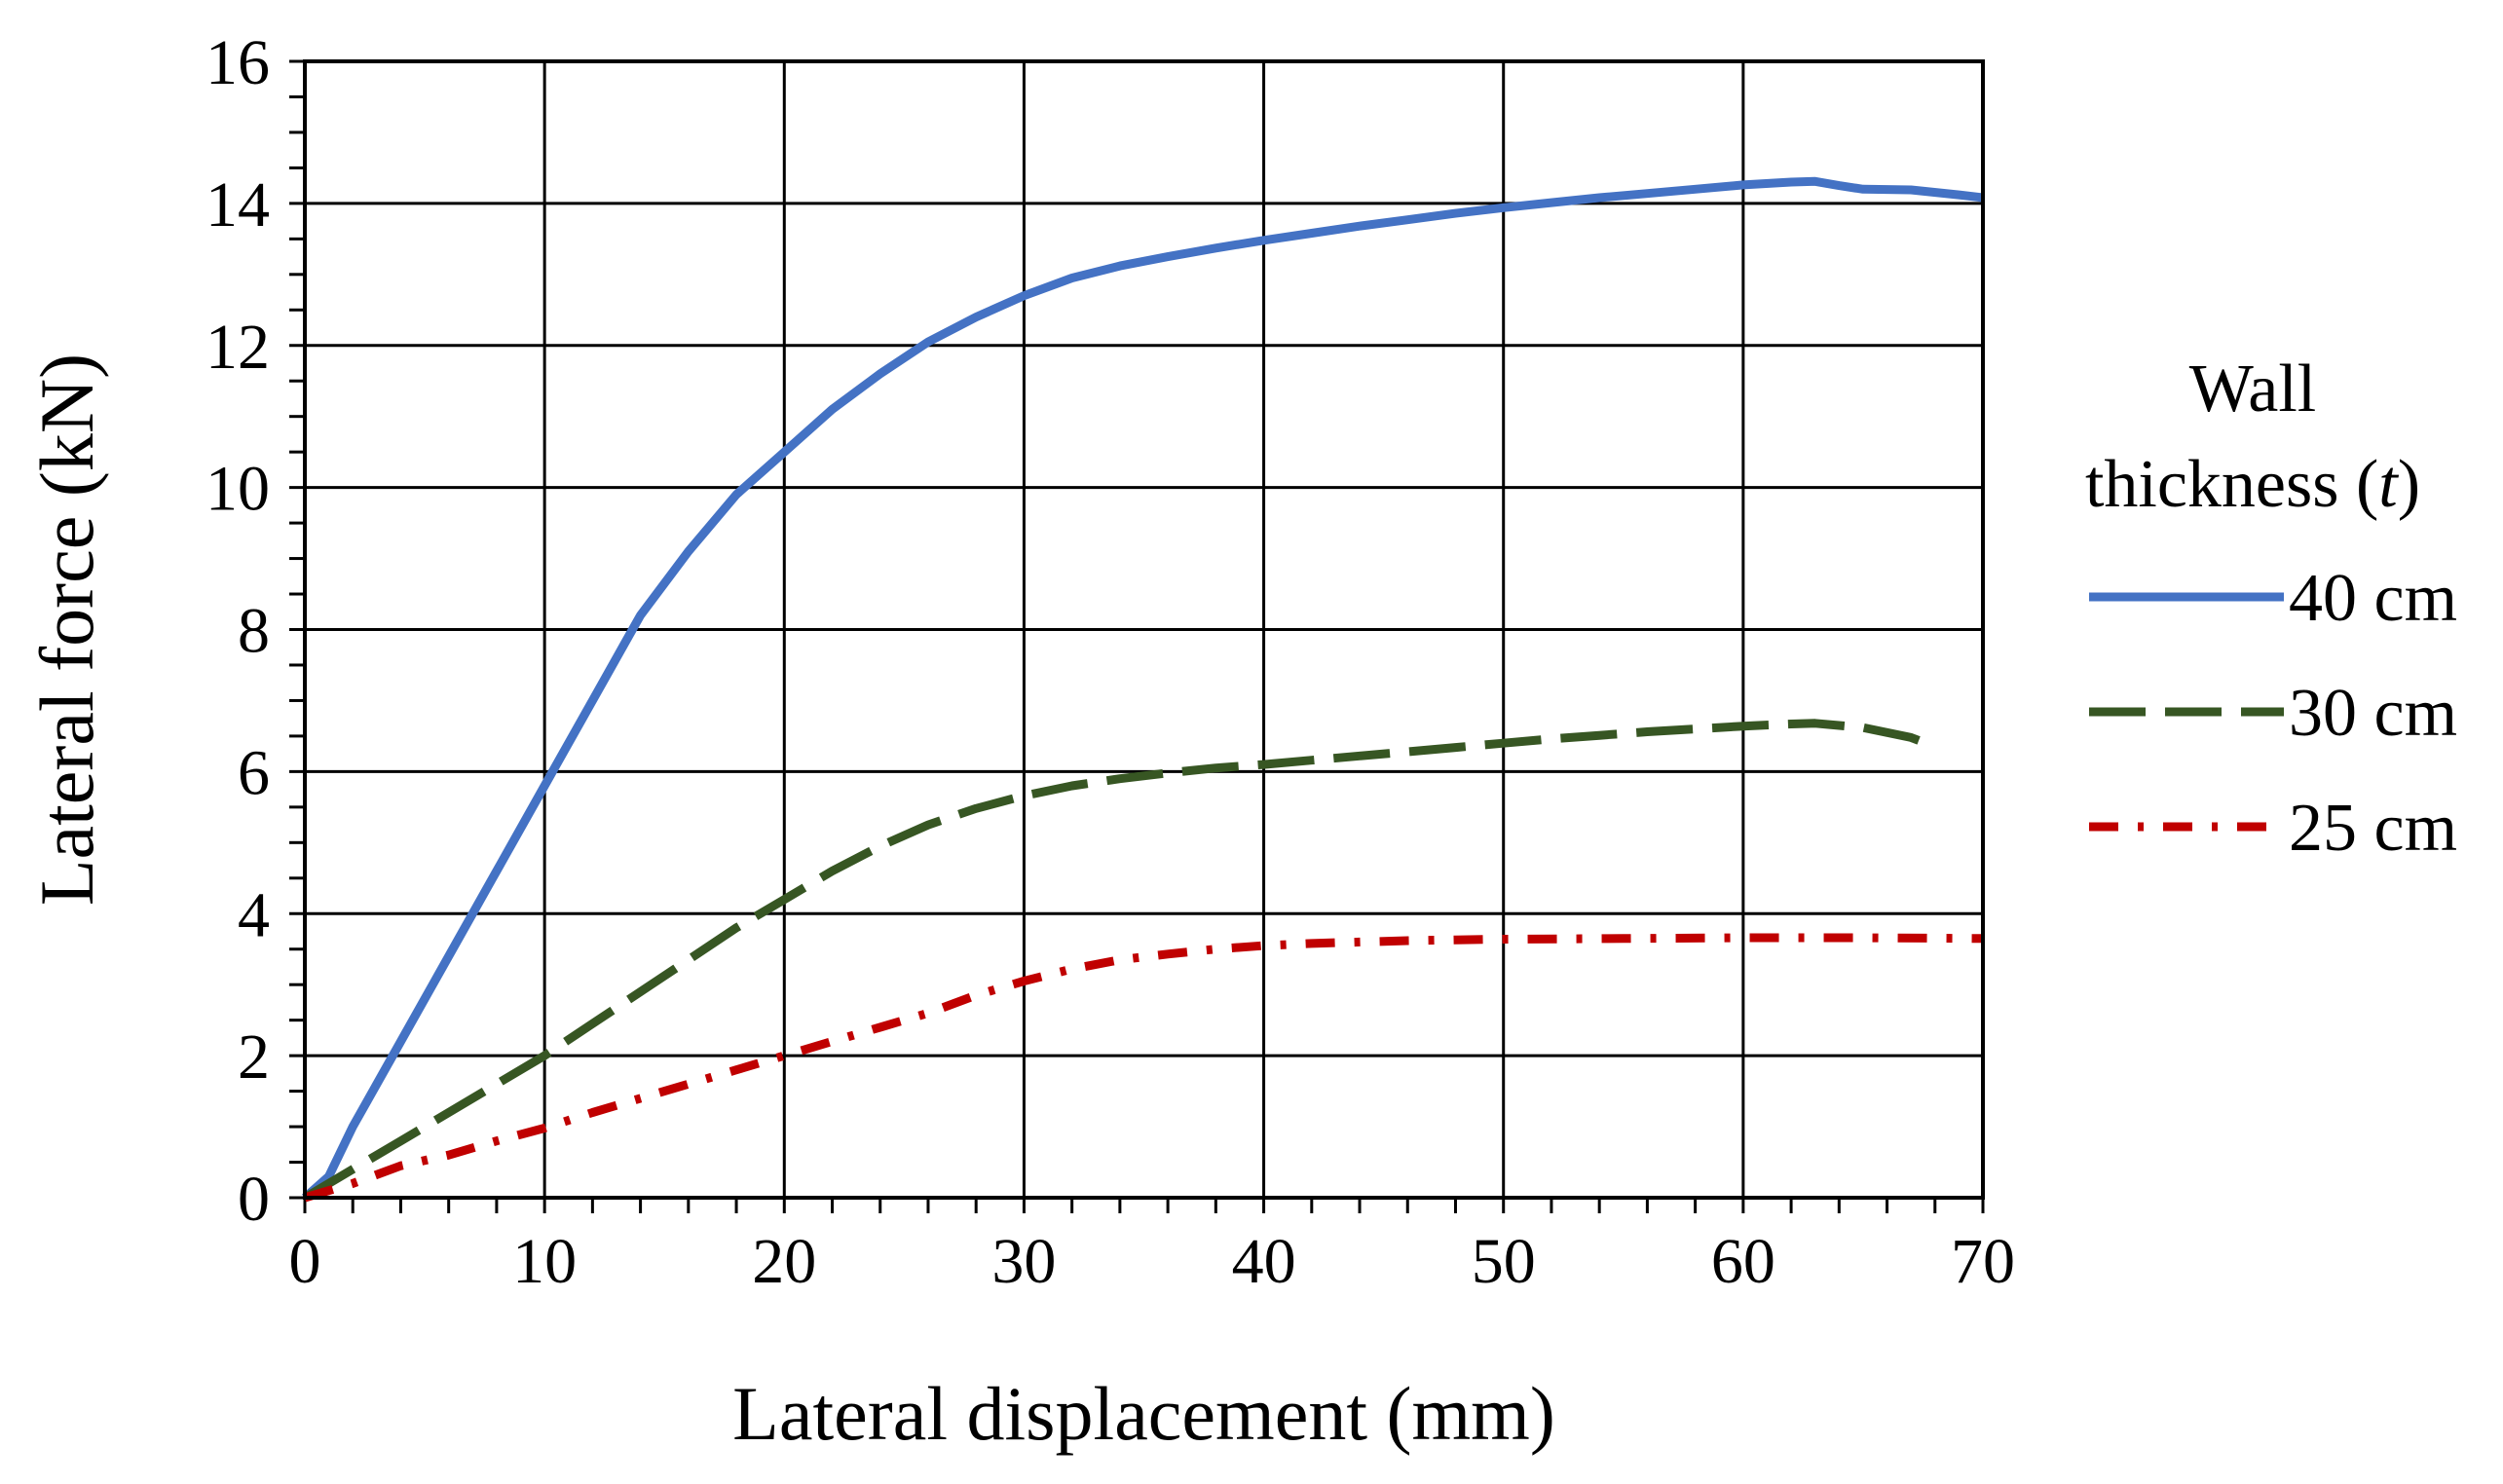 This screenshot has width=2503, height=1484. What do you see at coordinates (2231, 484) in the screenshot?
I see `legend-title-text: thickness (` at bounding box center [2231, 484].